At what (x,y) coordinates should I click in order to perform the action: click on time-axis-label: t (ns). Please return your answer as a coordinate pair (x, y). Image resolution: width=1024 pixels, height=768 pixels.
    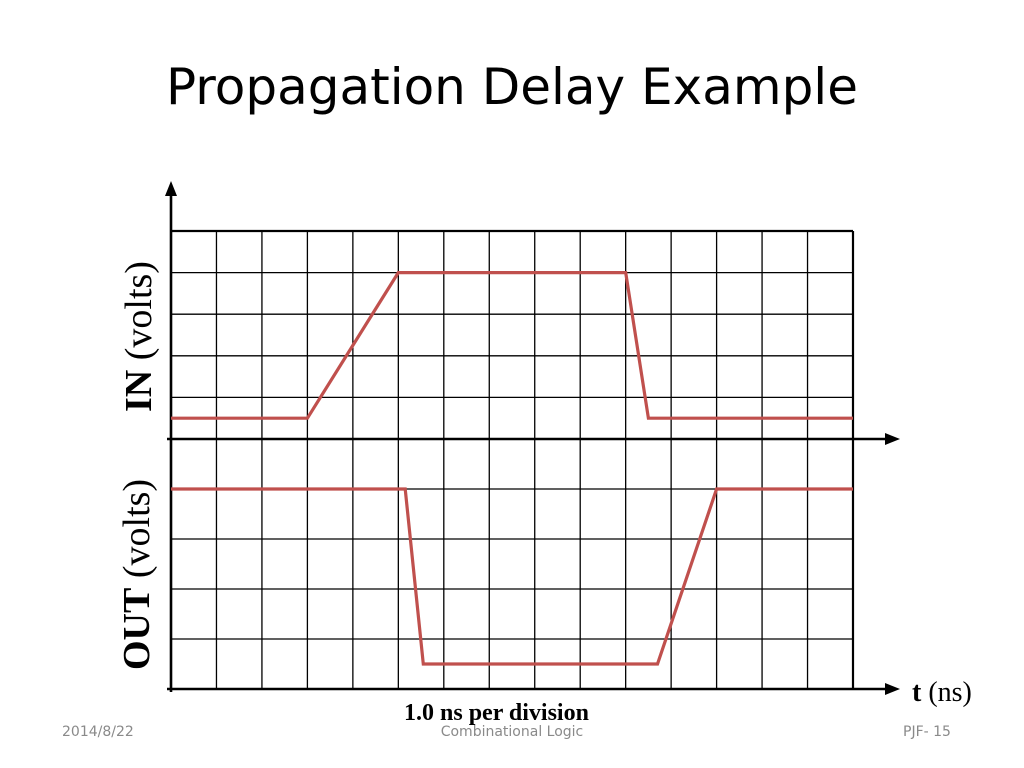
    Looking at the image, I should click on (942, 693).